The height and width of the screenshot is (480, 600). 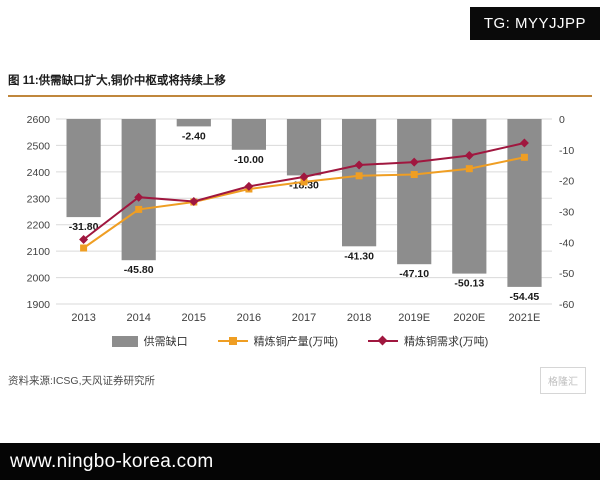 I want to click on svg-text: -10, so click(x=566, y=151).